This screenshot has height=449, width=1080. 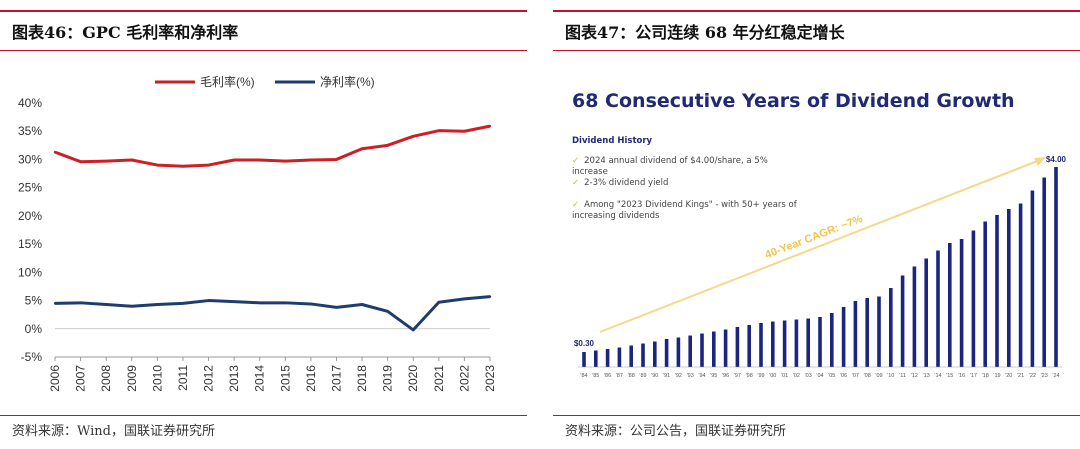 I want to click on dividend-headline: 68 Consecutive Years of Dividend Growth, so click(x=793, y=101).